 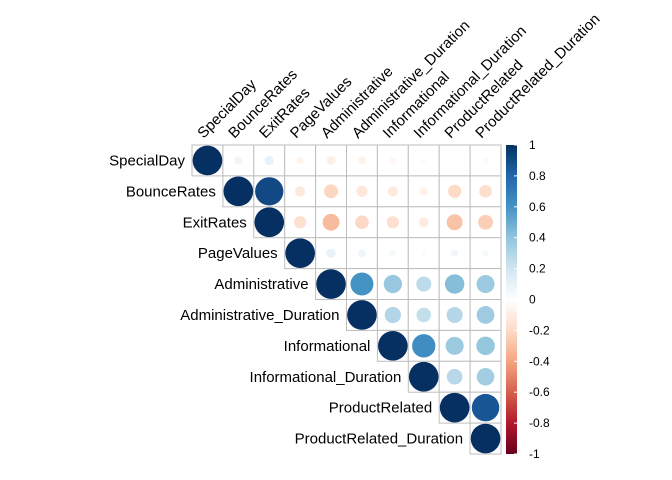 I want to click on circle-BounceRates-Administrative_Duration, so click(x=362, y=191).